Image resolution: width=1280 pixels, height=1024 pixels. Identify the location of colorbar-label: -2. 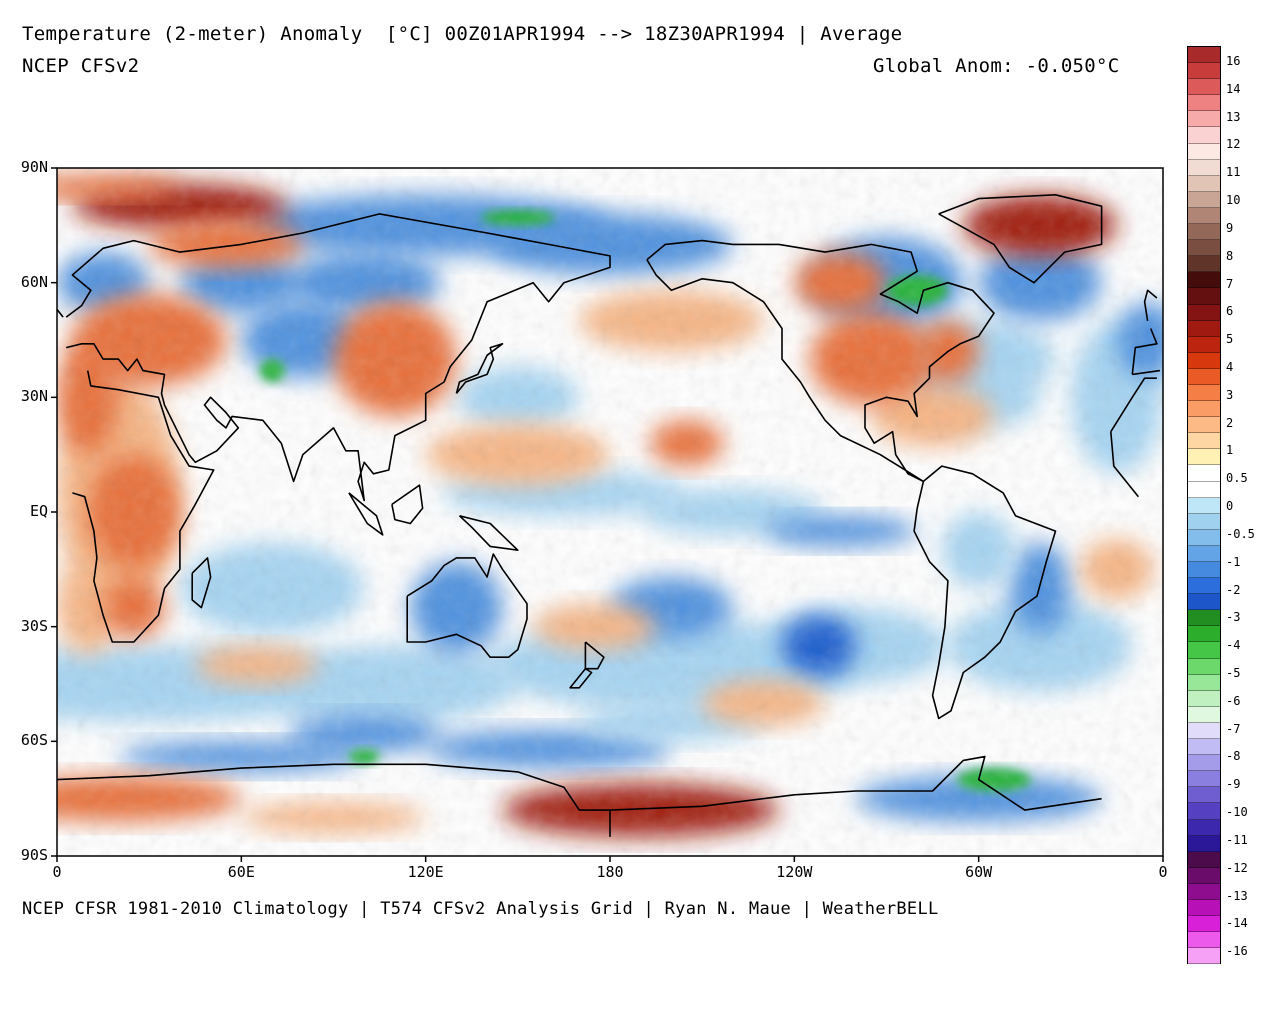
(1233, 589).